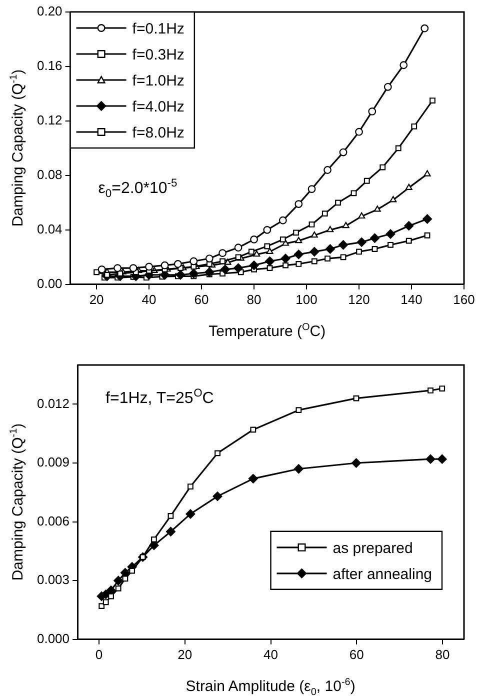 Image resolution: width=478 pixels, height=700 pixels. Describe the element at coordinates (307, 299) in the screenshot. I see `x-tick-label: 100` at that location.